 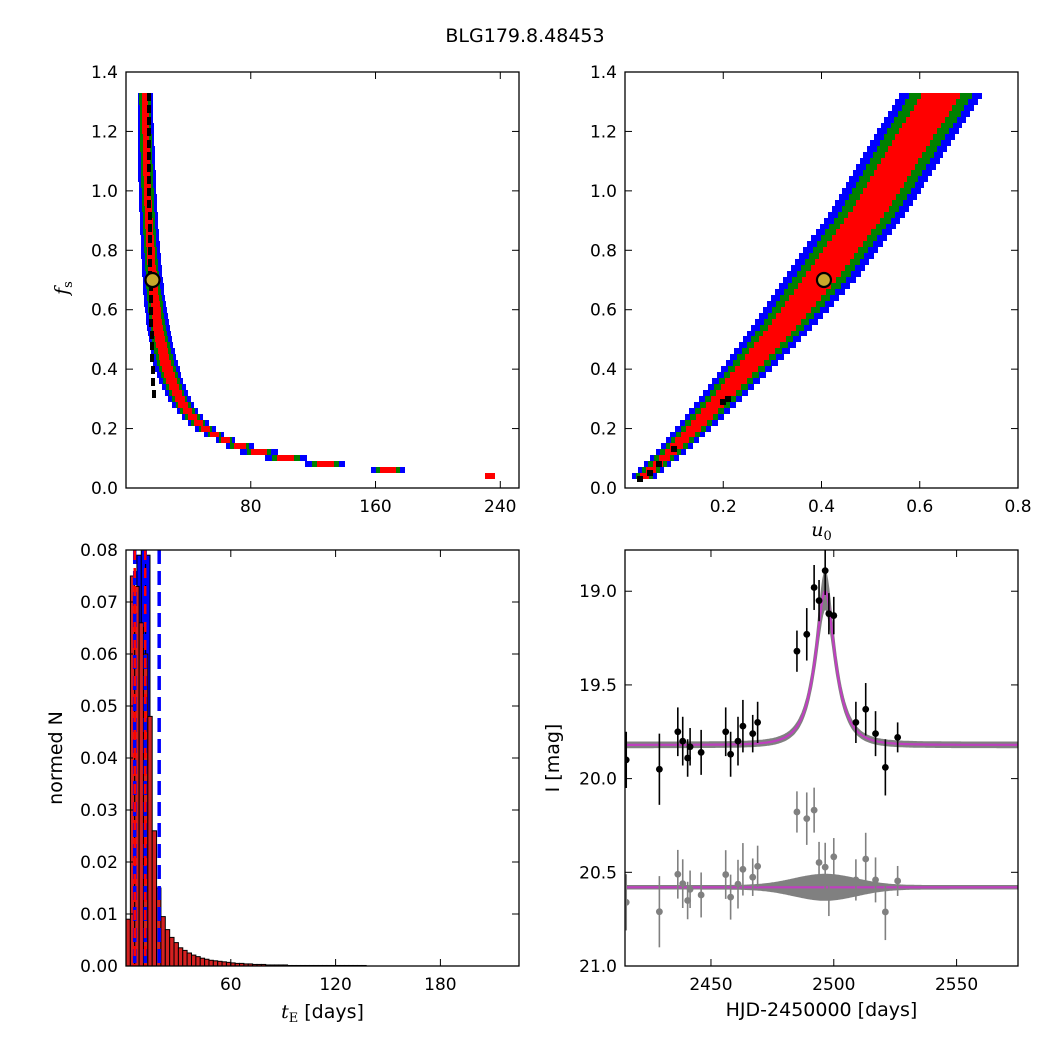 I want to click on x-tick-label: 0.6, so click(x=919, y=507).